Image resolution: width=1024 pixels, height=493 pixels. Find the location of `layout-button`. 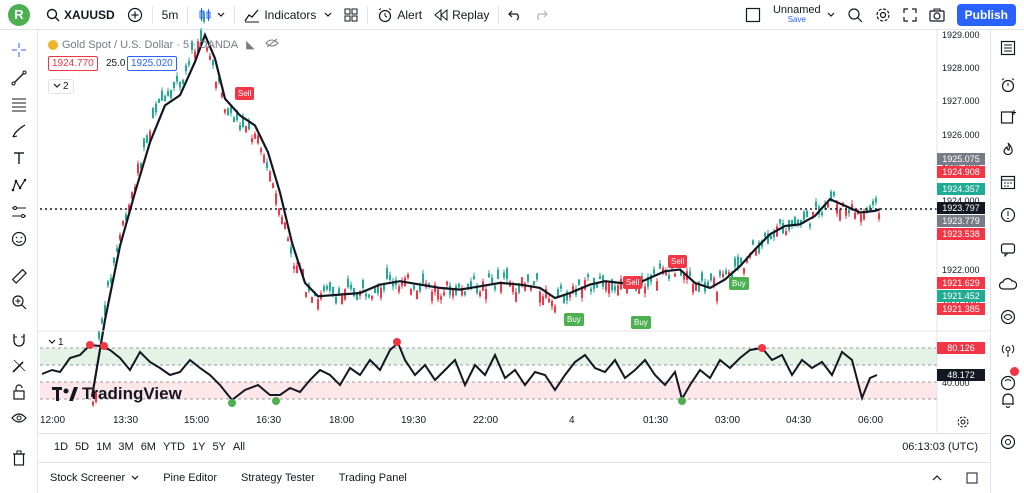

layout-button is located at coordinates (753, 15).